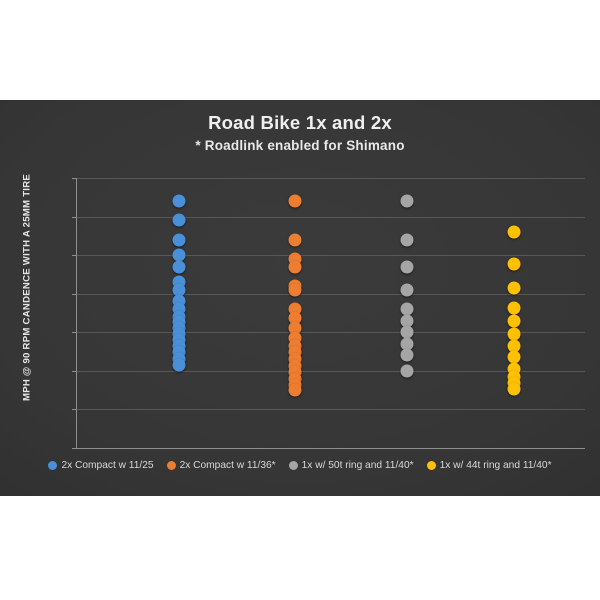 The height and width of the screenshot is (600, 600). What do you see at coordinates (27, 287) in the screenshot?
I see `y-axis-title: MPH @ 90 RPM CANDENCE WITH A 25MM TIRE` at bounding box center [27, 287].